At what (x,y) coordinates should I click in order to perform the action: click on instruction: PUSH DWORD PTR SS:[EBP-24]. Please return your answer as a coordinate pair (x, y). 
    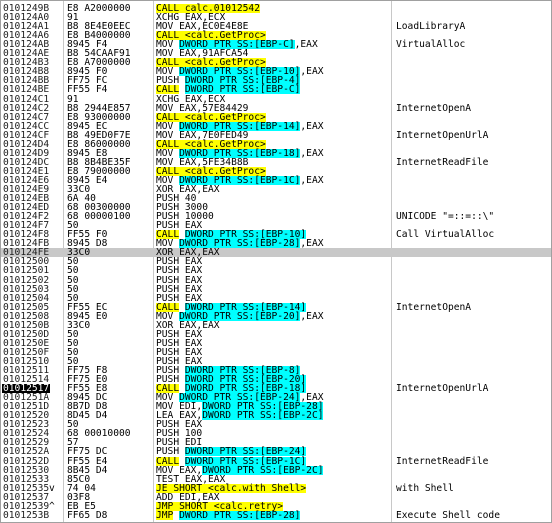
    Looking at the image, I should click on (231, 452).